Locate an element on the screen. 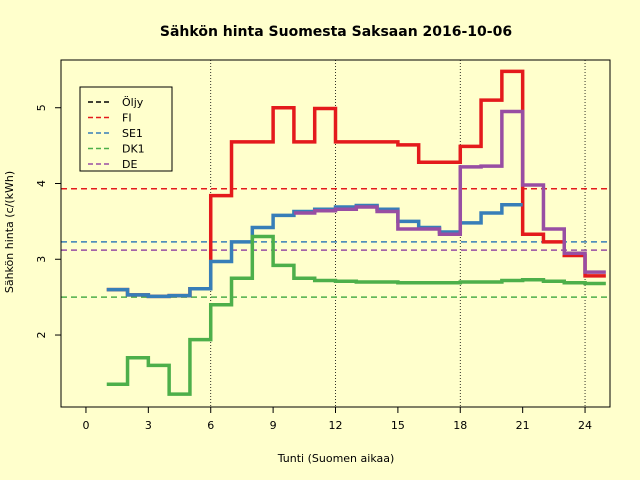 This screenshot has height=480, width=640. legend-item: DK1 is located at coordinates (116, 149).